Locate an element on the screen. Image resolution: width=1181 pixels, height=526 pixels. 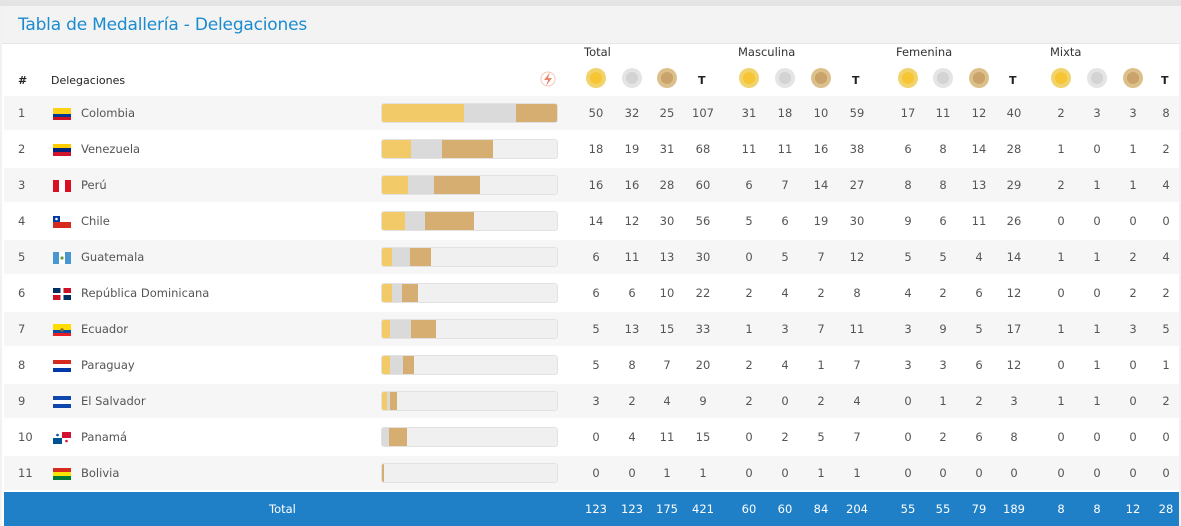
column-header-rank: # is located at coordinates (23, 80).